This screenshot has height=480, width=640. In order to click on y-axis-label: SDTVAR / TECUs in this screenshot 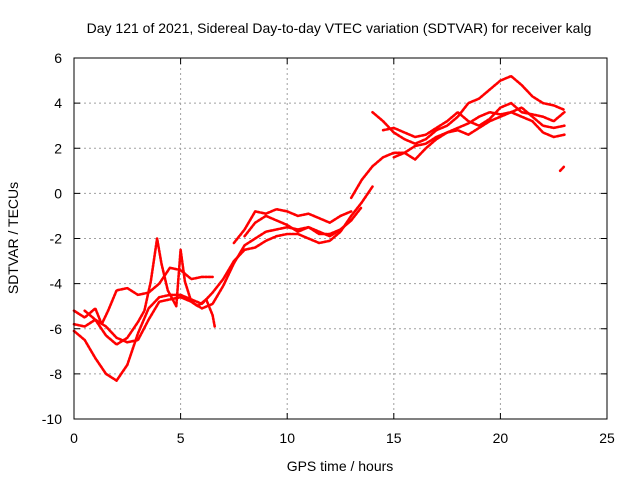, I will do `click(13, 238)`.